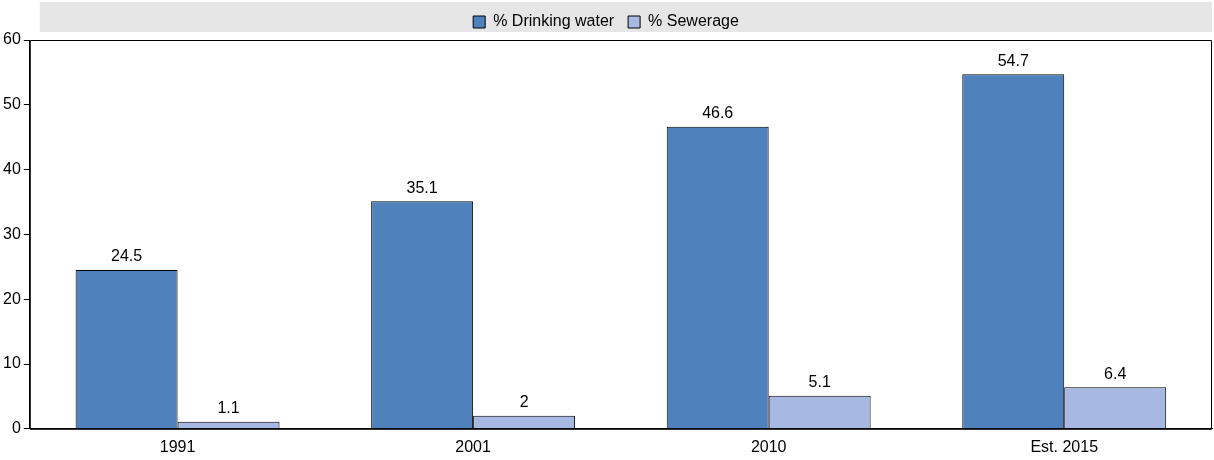  What do you see at coordinates (1115, 373) in the screenshot?
I see `data-label: 6.4` at bounding box center [1115, 373].